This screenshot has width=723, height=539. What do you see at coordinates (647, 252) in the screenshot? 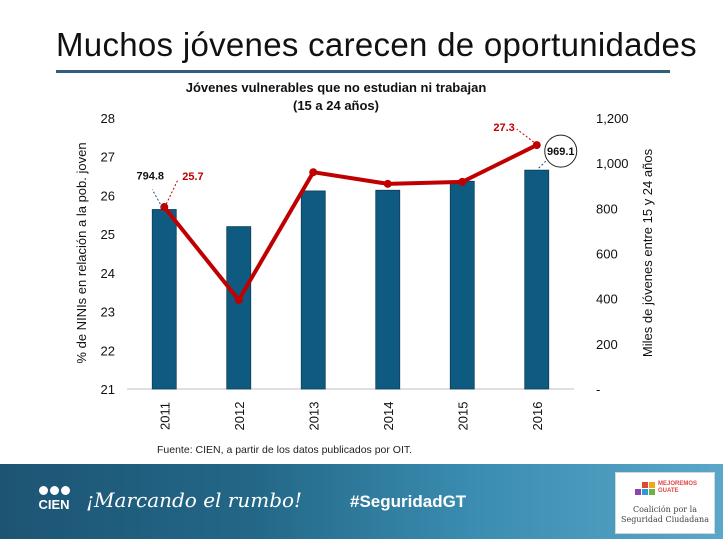
I see `y-axis-right-label: Miles de jóvenes entre 15 y 24 años` at bounding box center [647, 252].